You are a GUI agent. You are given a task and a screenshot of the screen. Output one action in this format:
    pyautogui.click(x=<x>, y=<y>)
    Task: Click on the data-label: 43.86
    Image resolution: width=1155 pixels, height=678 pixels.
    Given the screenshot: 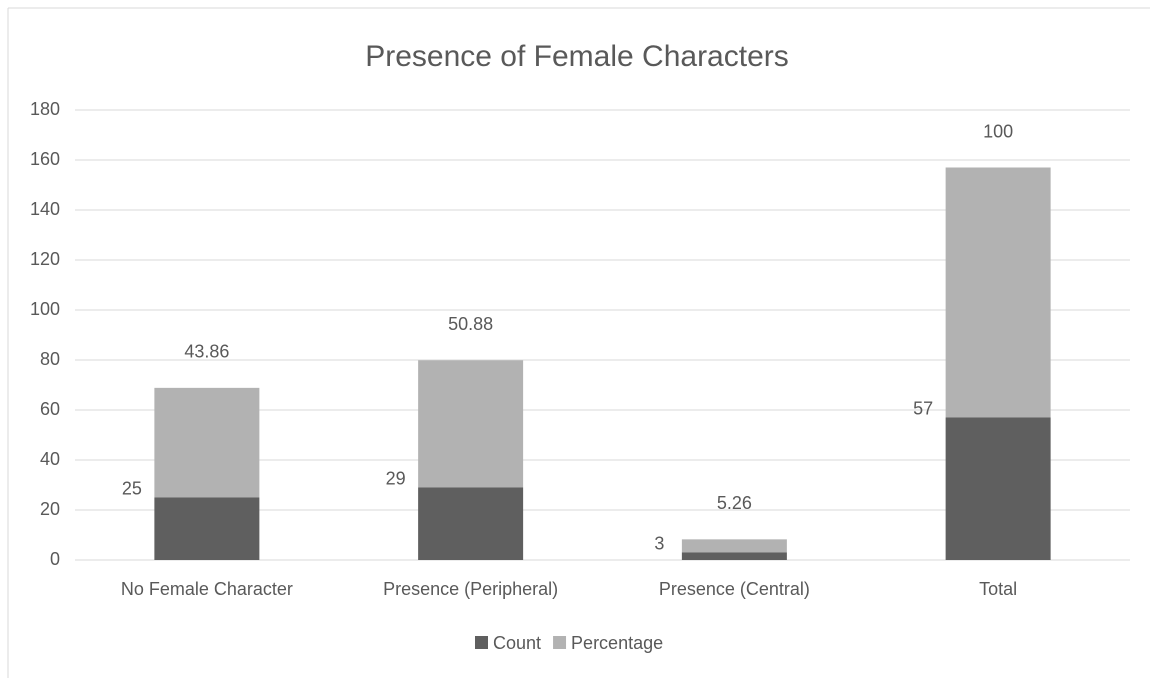 What is the action you would take?
    pyautogui.click(x=206, y=352)
    